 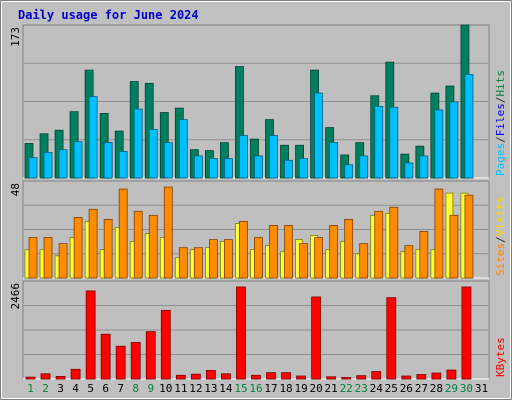 What do you see at coordinates (451, 388) in the screenshot?
I see `x-tick-label: 29` at bounding box center [451, 388].